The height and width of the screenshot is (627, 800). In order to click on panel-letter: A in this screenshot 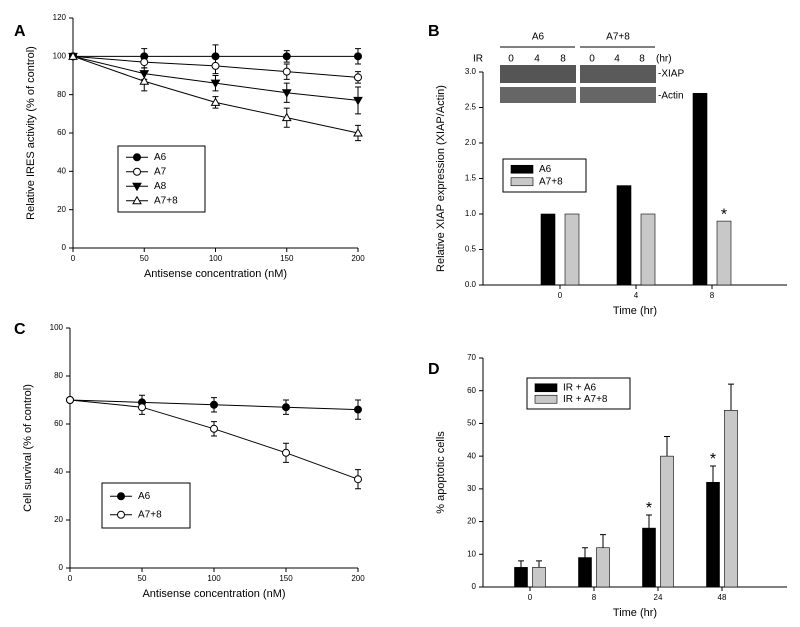, I will do `click(20, 31)`.